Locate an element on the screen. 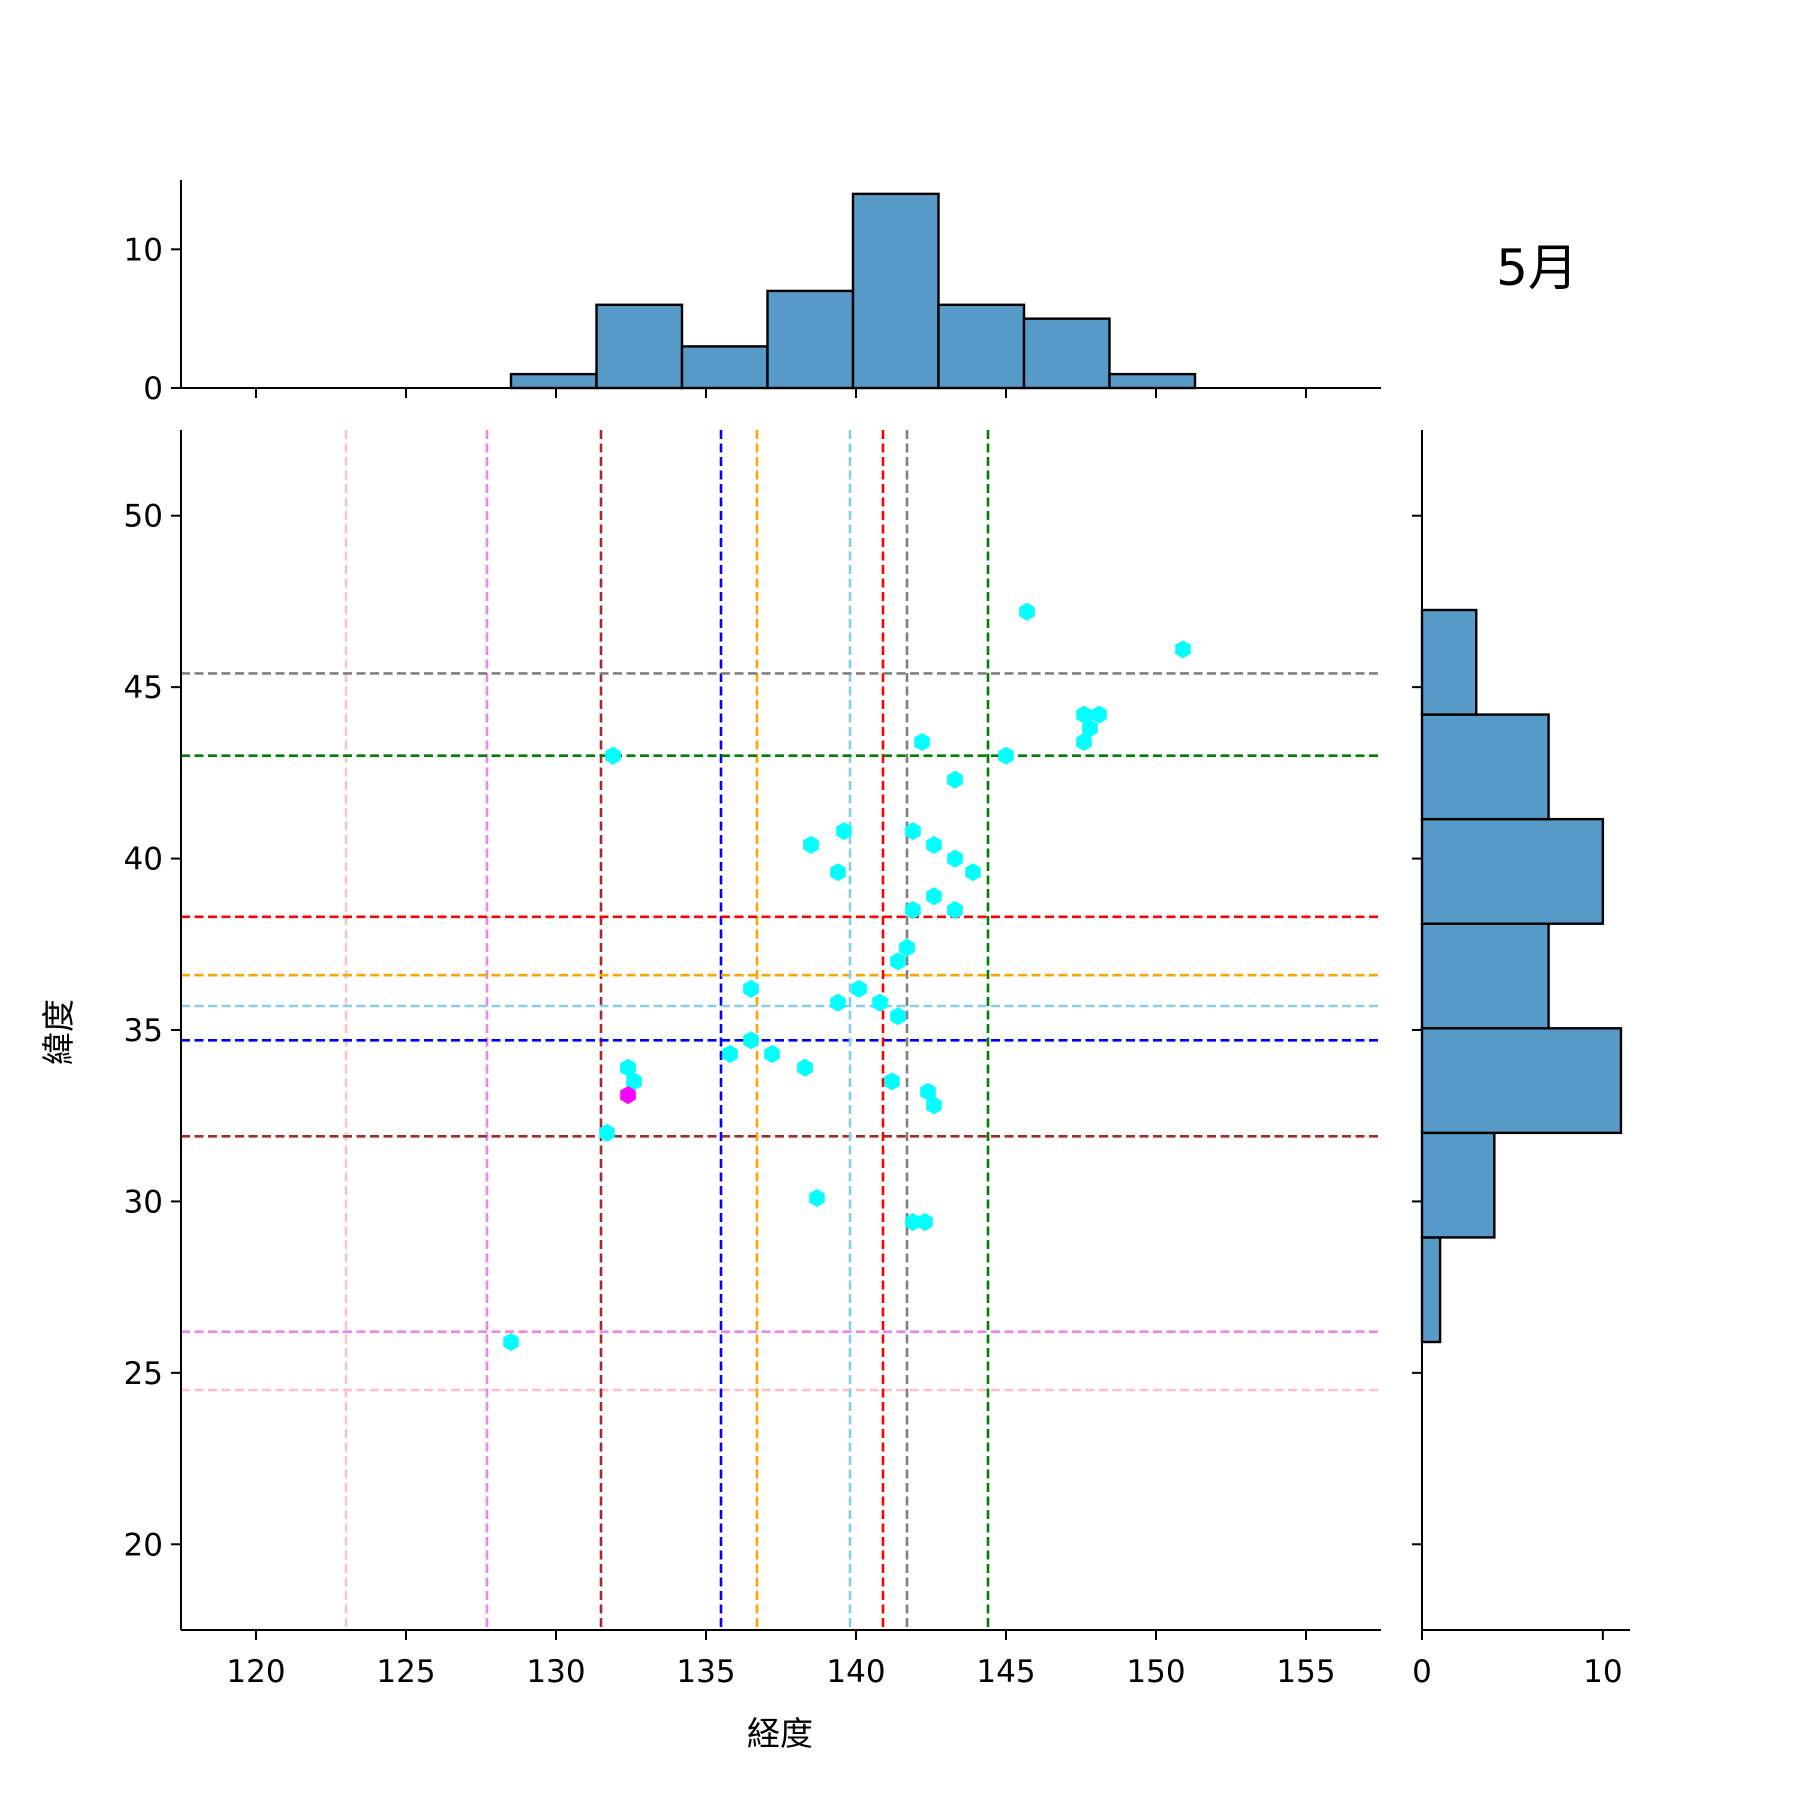  x-tick-label-125: 125 is located at coordinates (405, 1672).